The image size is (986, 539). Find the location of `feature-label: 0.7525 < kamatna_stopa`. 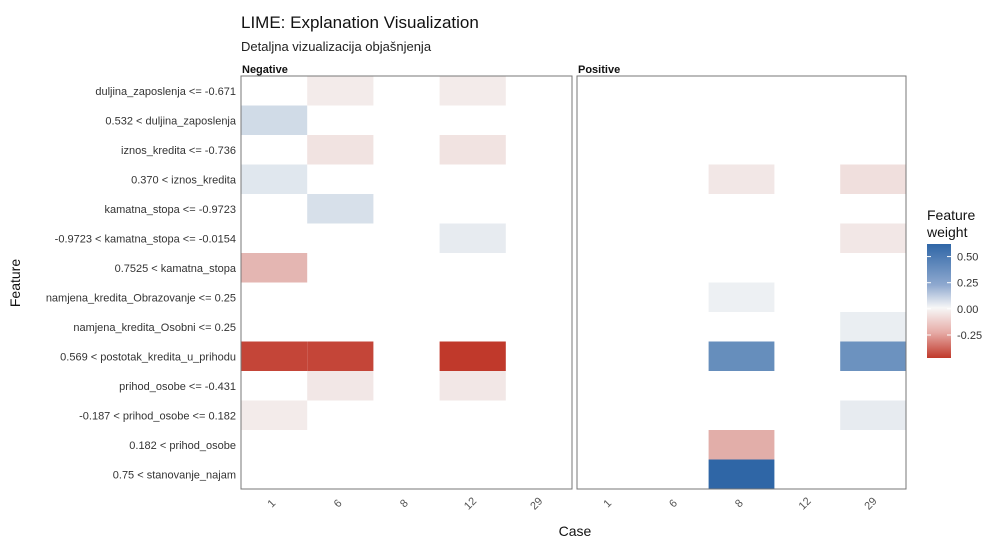

feature-label: 0.7525 < kamatna_stopa is located at coordinates (176, 269).